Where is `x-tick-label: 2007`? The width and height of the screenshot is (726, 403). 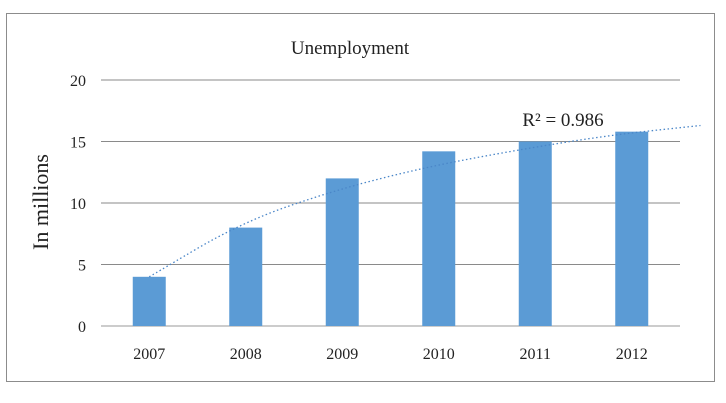
x-tick-label: 2007 is located at coordinates (149, 354).